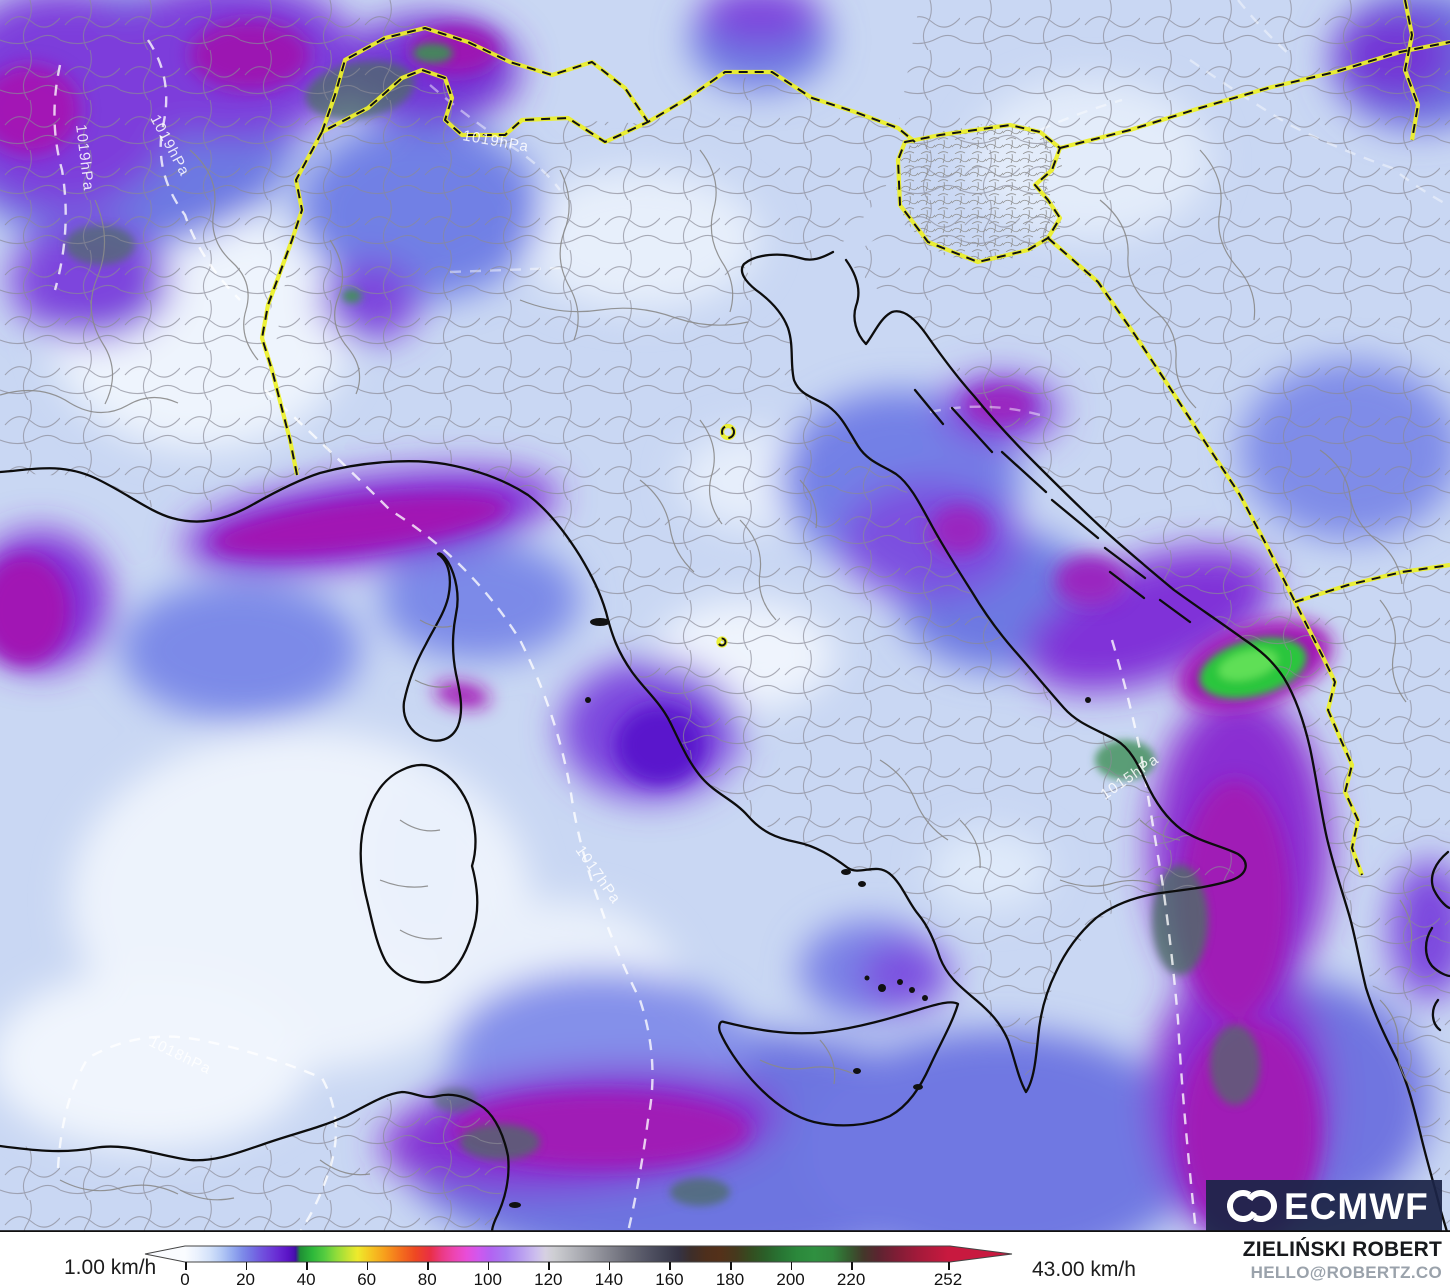 The width and height of the screenshot is (1450, 1287). What do you see at coordinates (948, 1278) in the screenshot?
I see `scale-tick-label: 252` at bounding box center [948, 1278].